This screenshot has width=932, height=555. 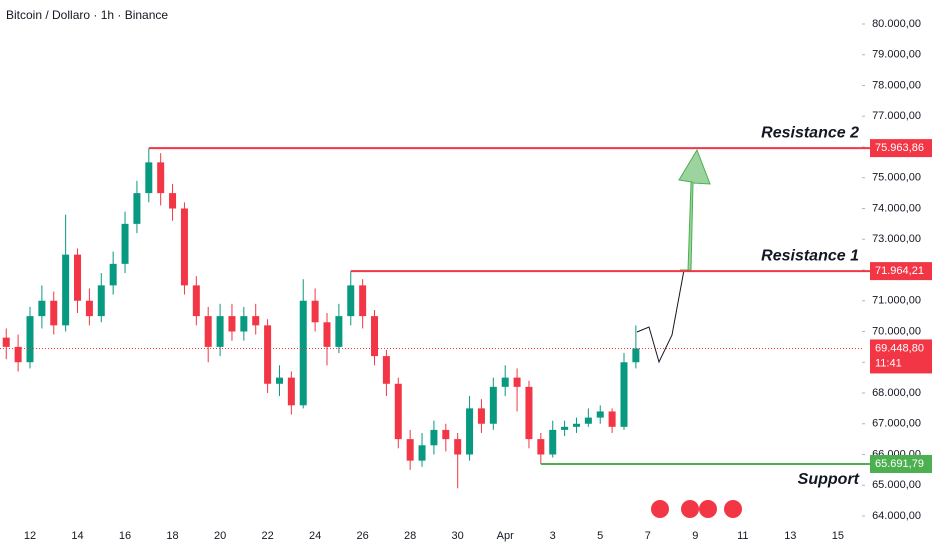 I want to click on level-name: Resistance 2, so click(x=810, y=132).